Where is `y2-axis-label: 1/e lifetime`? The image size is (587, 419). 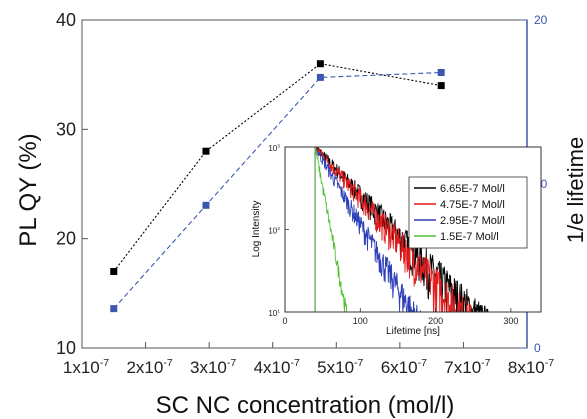
y2-axis-label: 1/e lifetime is located at coordinates (575, 190).